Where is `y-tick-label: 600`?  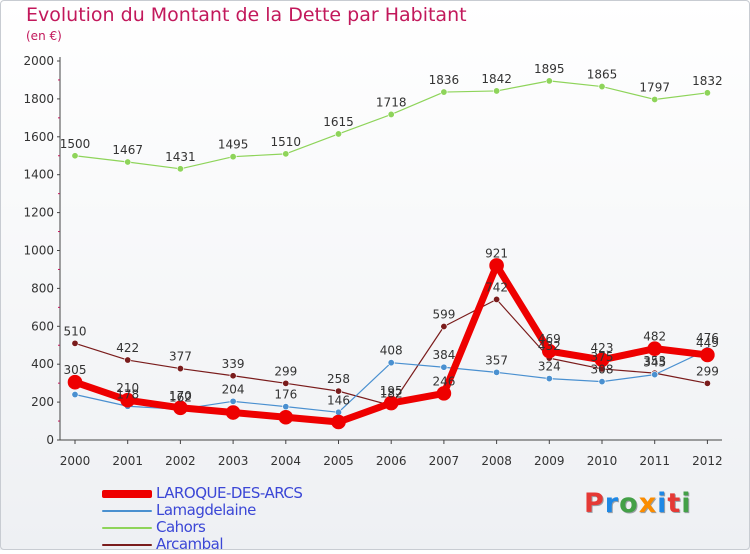 y-tick-label: 600 is located at coordinates (42, 326).